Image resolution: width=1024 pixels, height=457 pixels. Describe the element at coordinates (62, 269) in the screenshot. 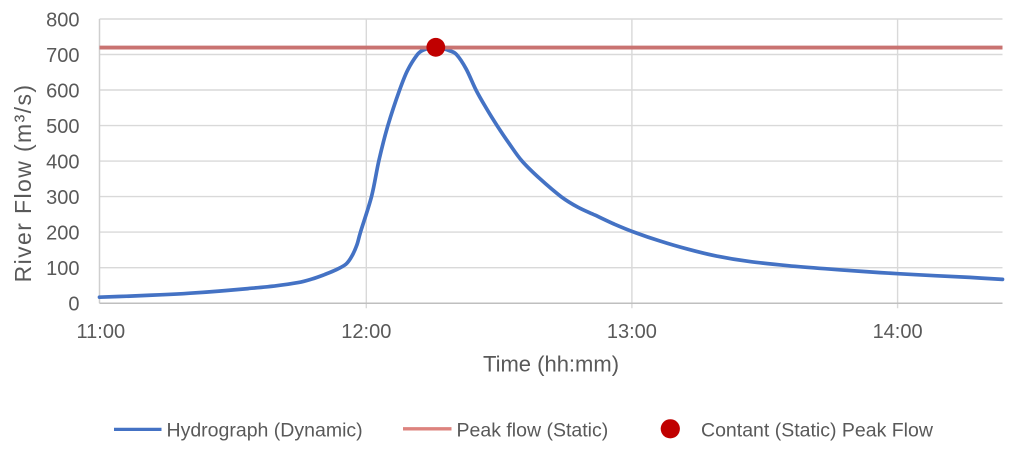

I see `svg-text: 100` at that location.